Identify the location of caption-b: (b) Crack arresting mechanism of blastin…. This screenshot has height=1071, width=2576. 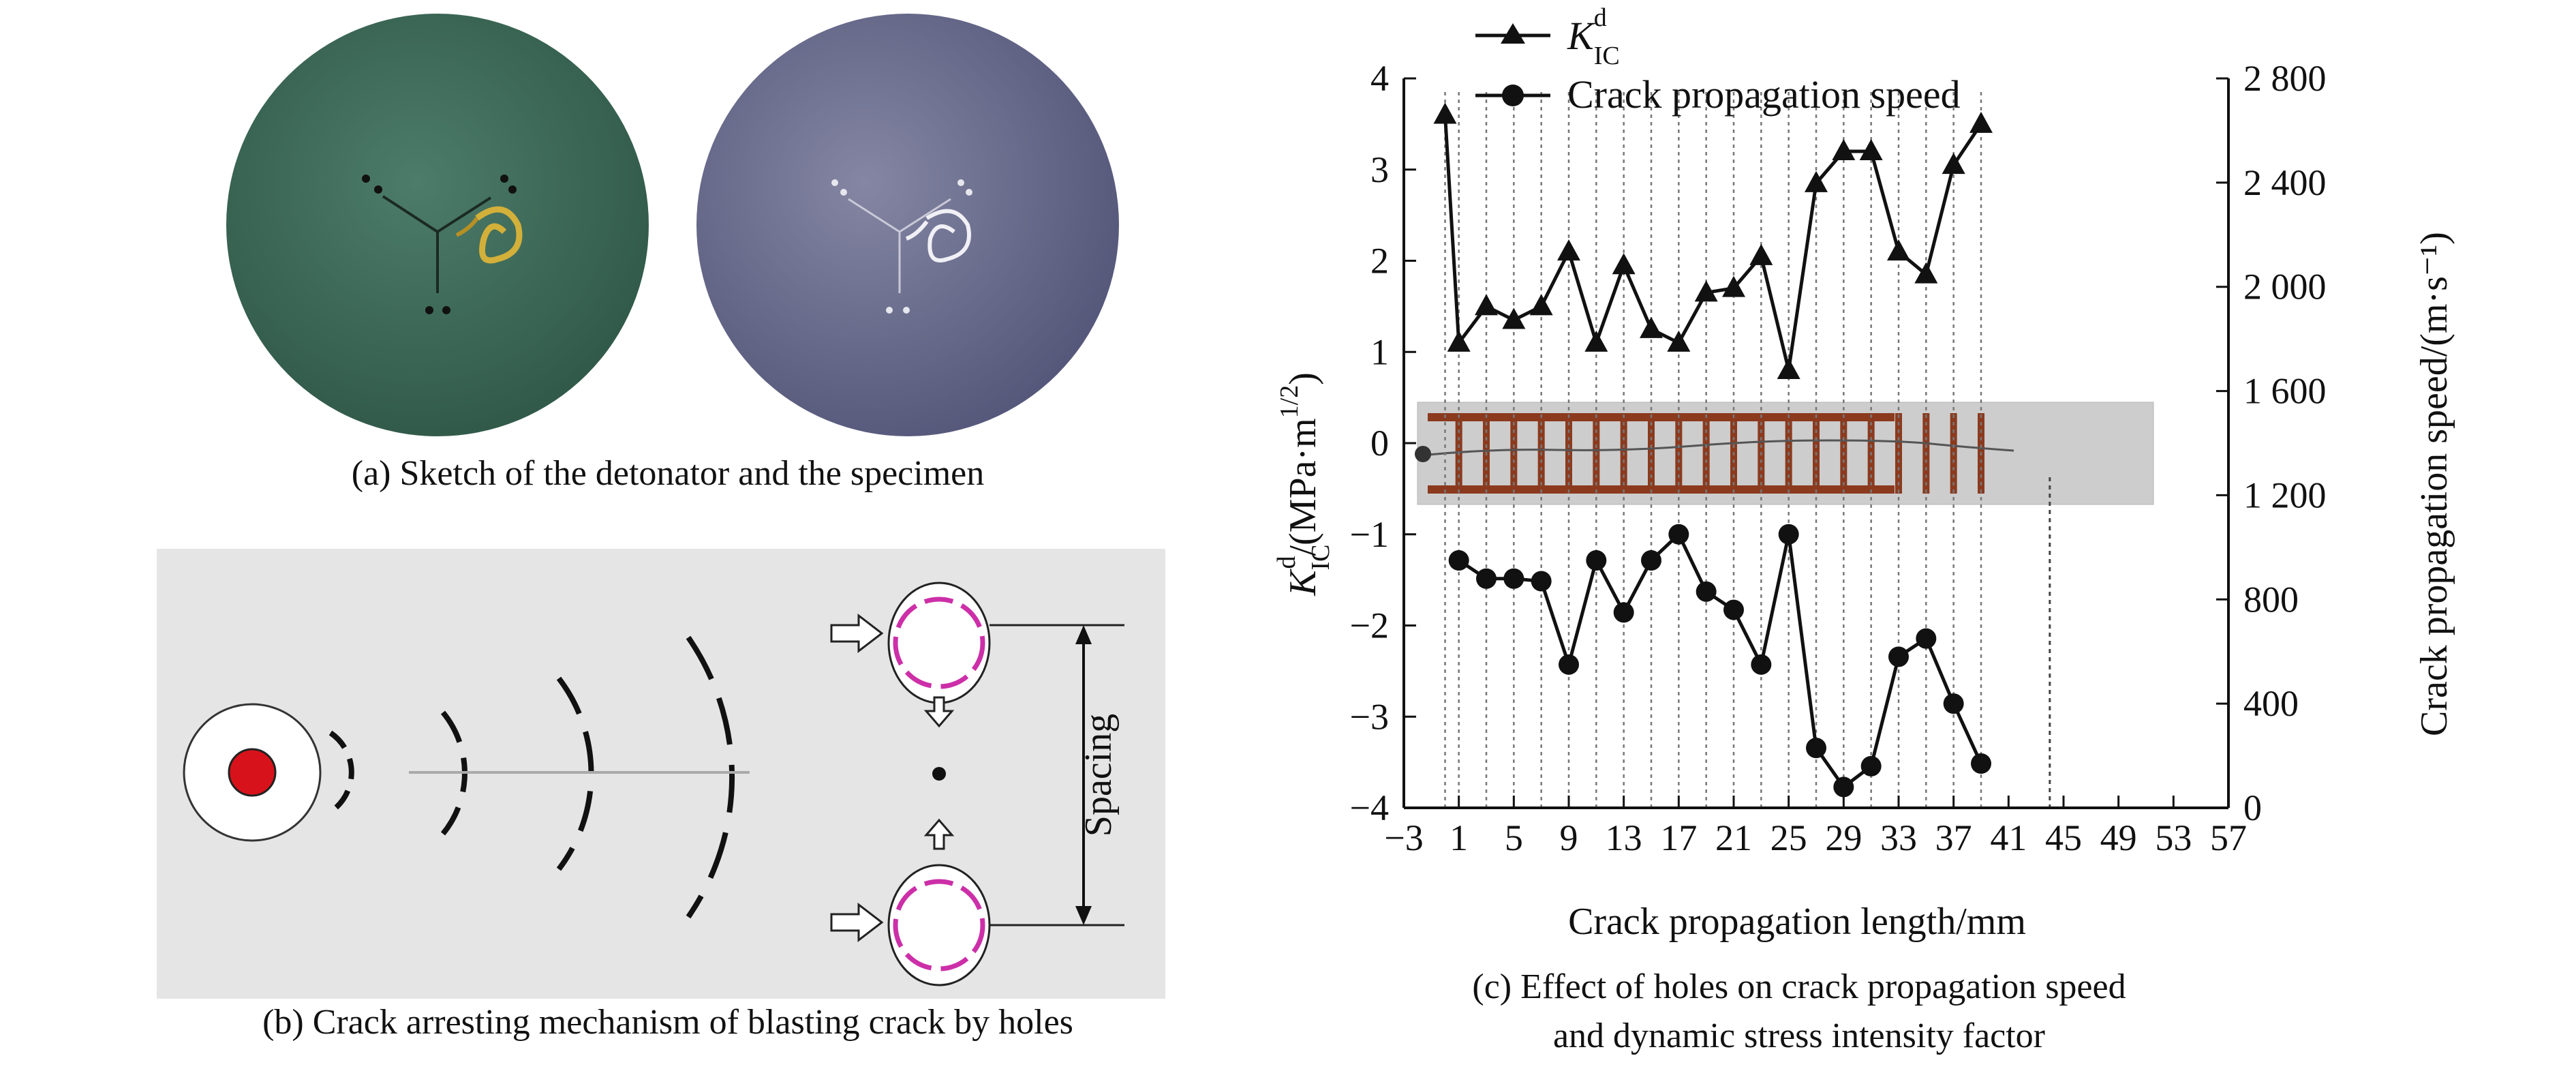
(667, 1022).